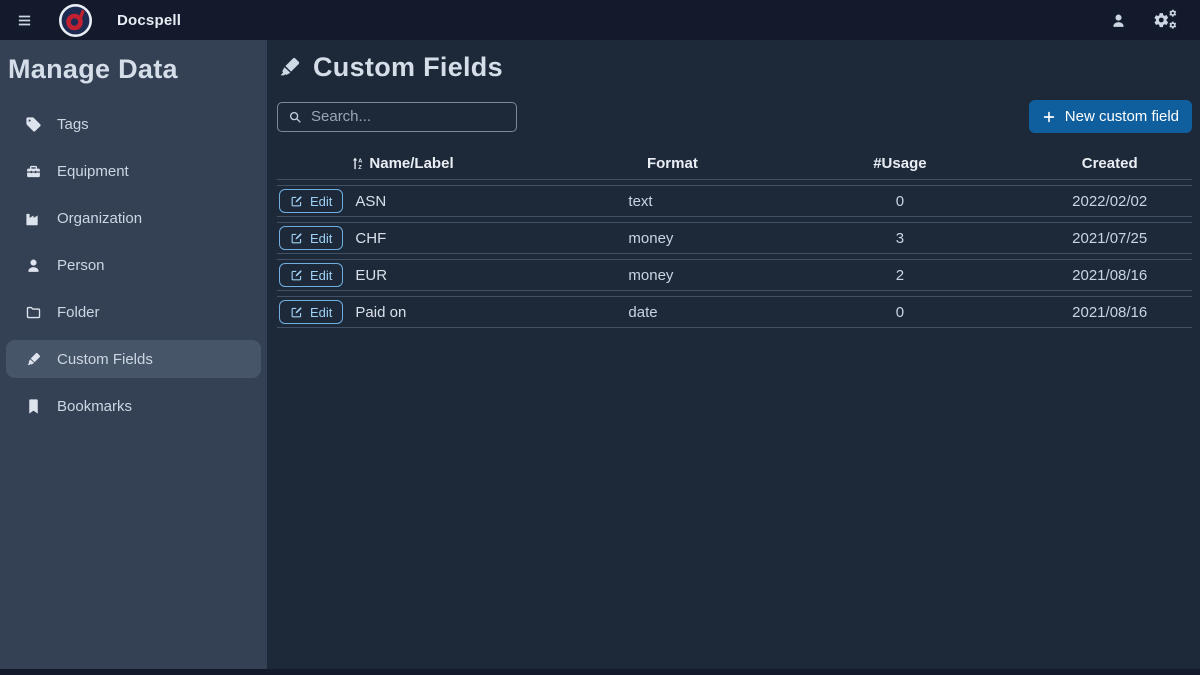 This screenshot has height=675, width=1200. I want to click on cell-created: 2021/07/25, so click(1109, 238).